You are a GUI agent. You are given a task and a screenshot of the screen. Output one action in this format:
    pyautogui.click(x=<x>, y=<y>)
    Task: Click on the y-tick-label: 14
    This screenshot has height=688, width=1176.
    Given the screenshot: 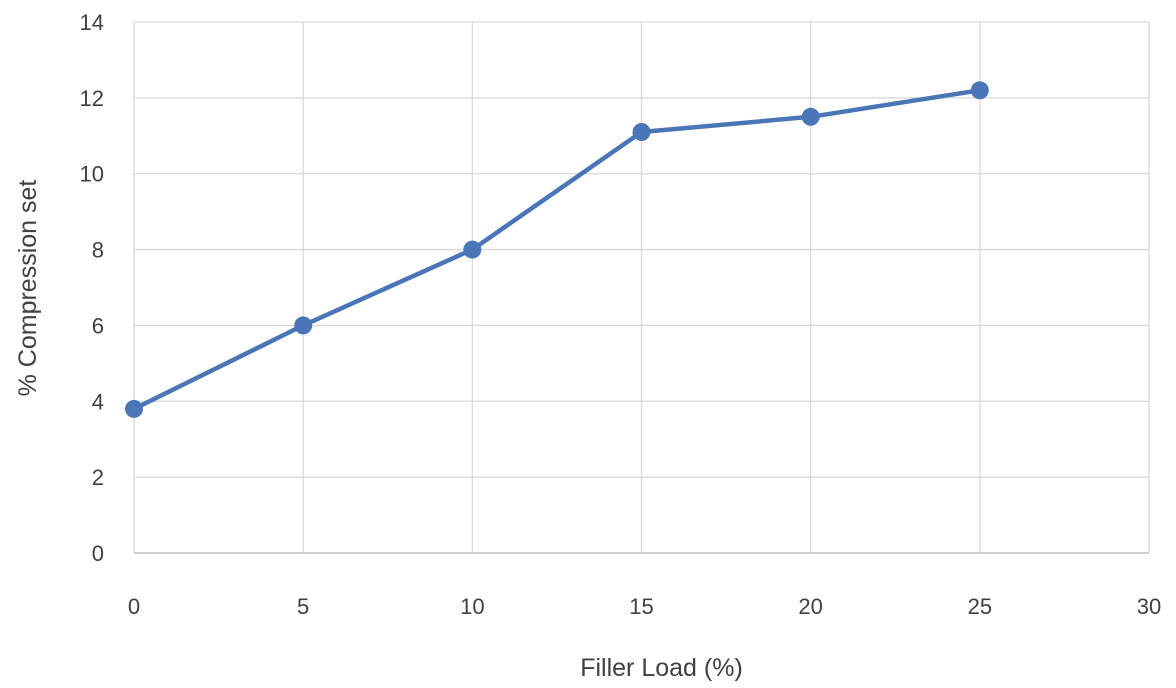 What is the action you would take?
    pyautogui.click(x=92, y=22)
    